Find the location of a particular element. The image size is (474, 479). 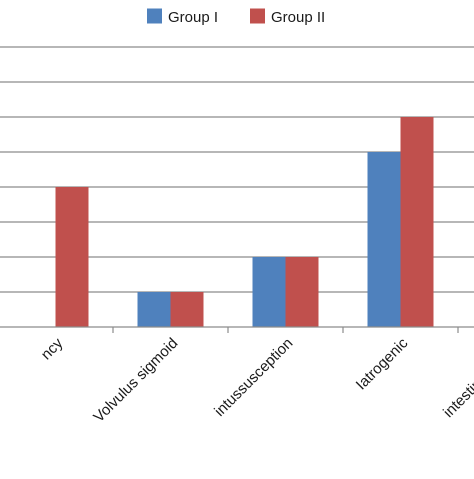

x-tick-label: Volvulus sigmoid is located at coordinates (135, 380).